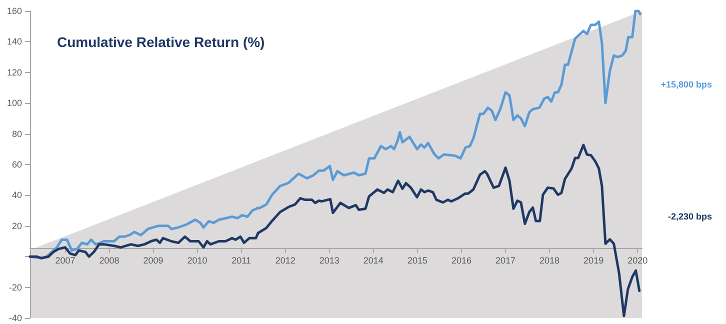 This screenshot has height=324, width=726. I want to click on x-tick-label: 2017, so click(505, 260).